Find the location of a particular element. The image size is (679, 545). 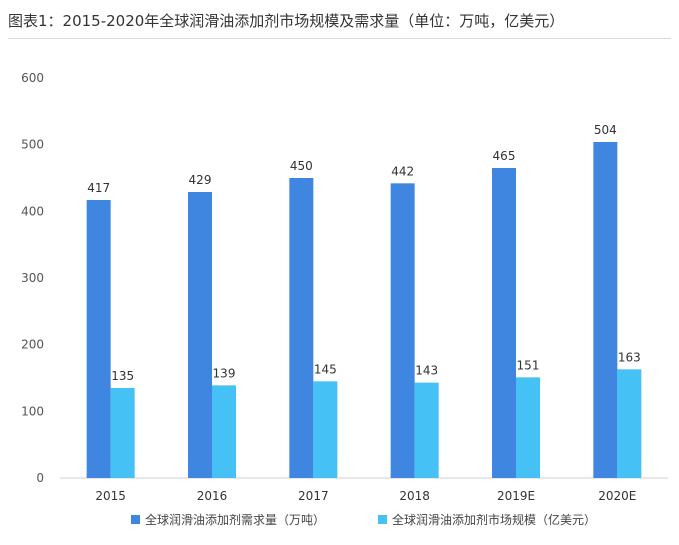

legend-swatch-market is located at coordinates (382, 519).